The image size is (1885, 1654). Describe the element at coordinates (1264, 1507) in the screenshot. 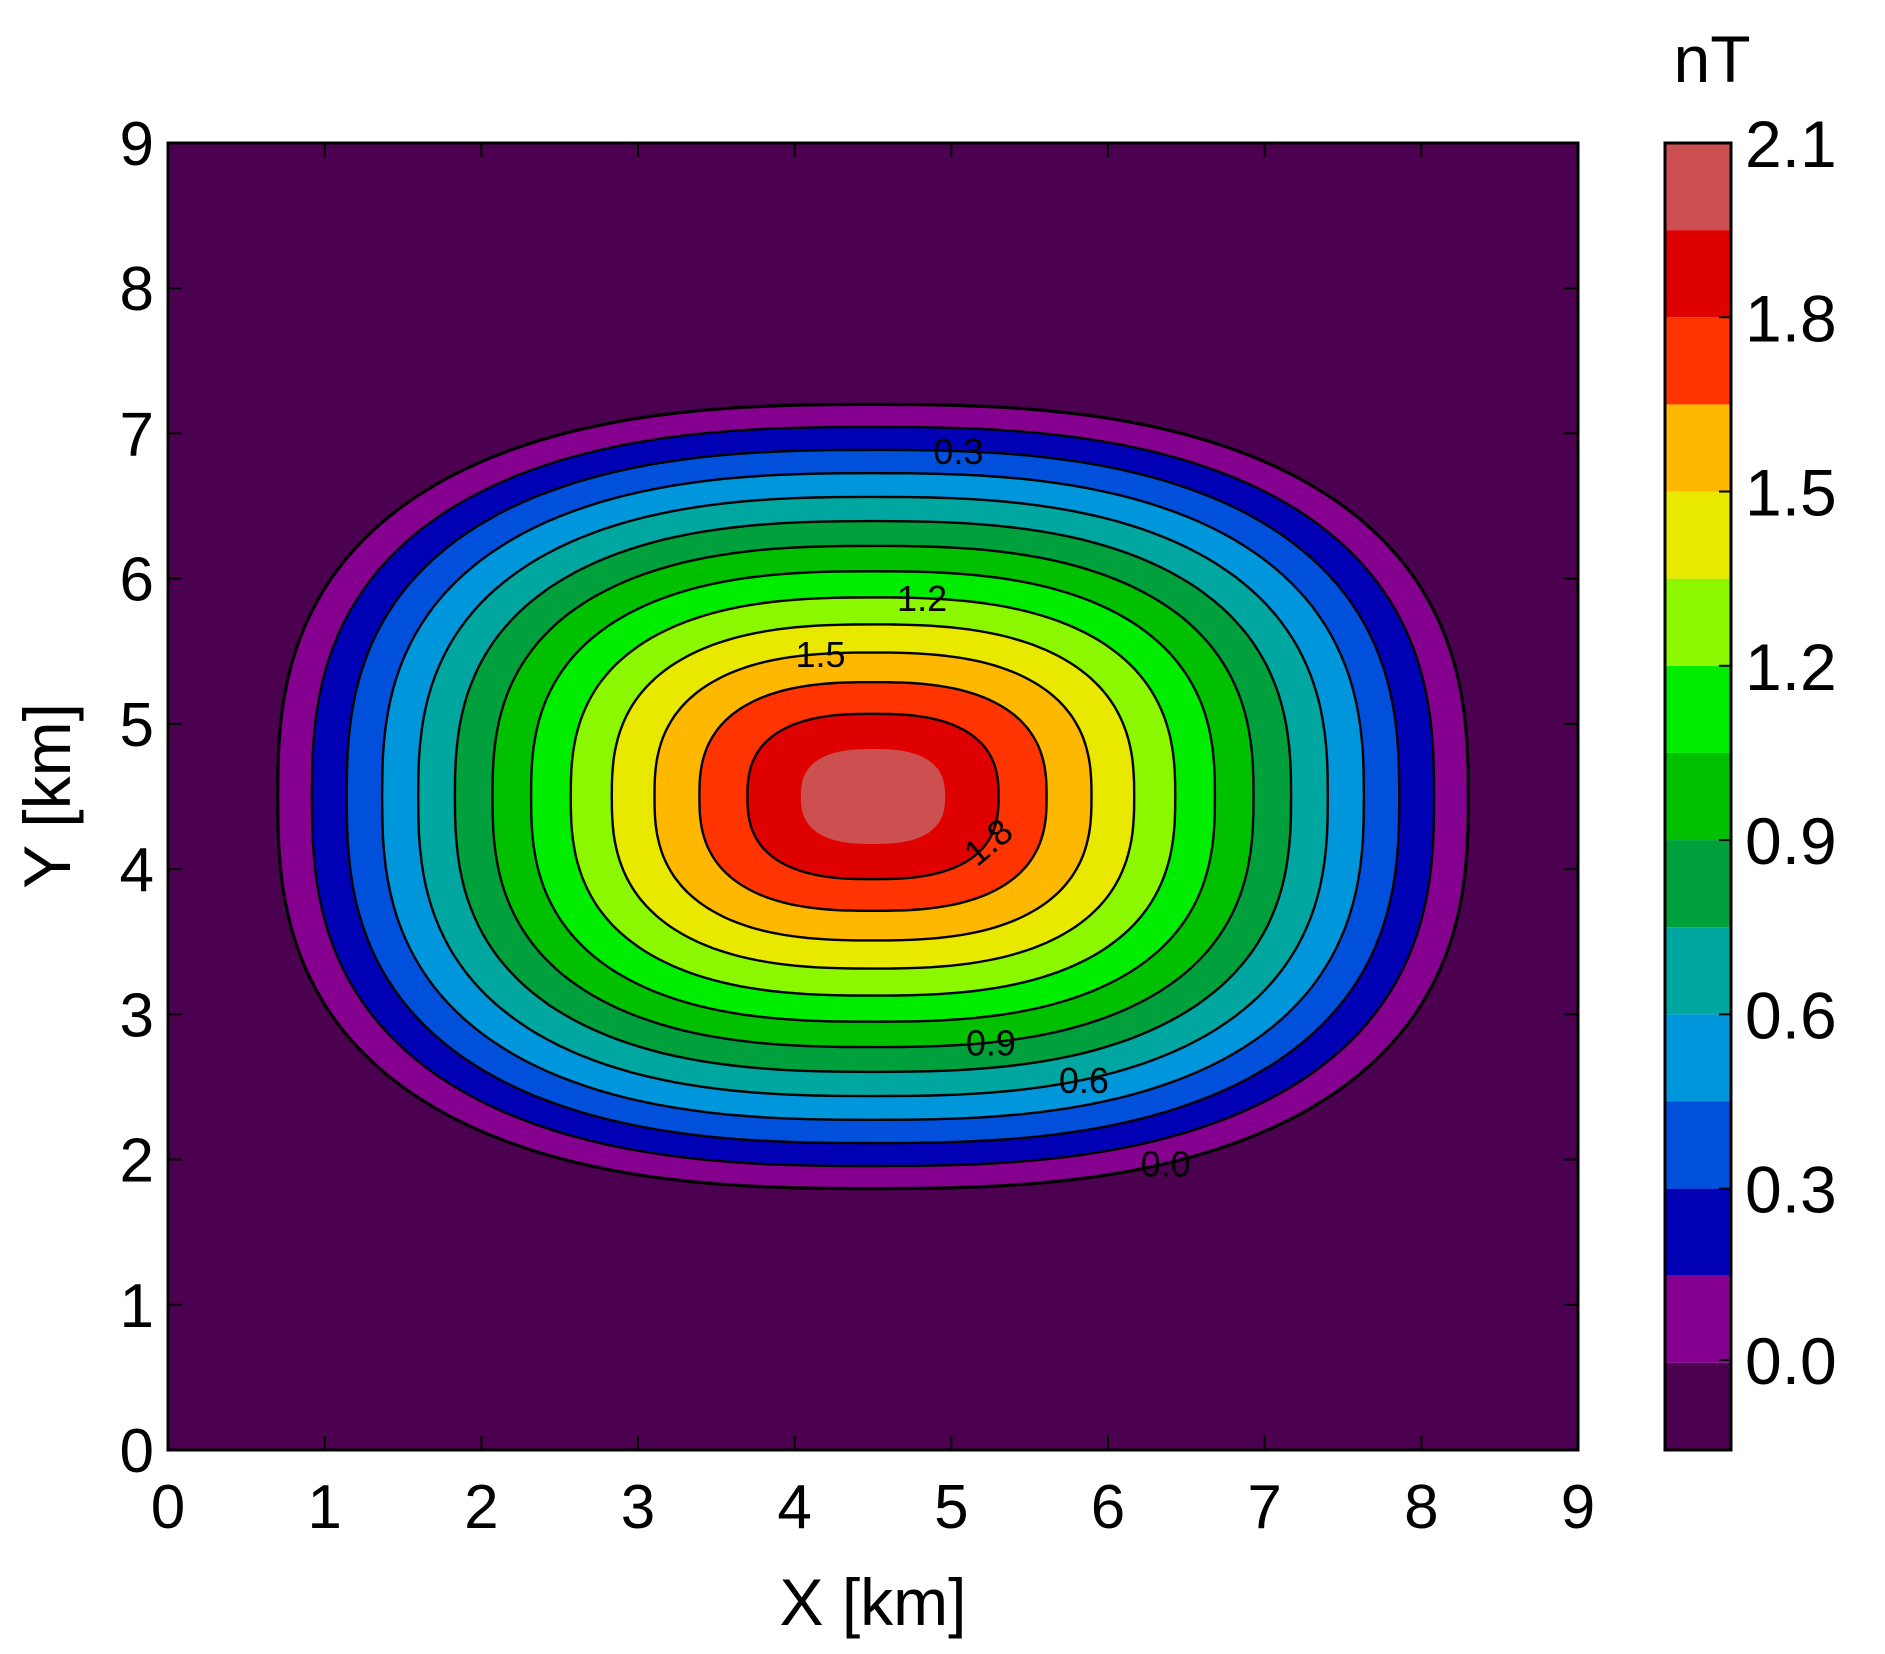

I see `x-tick-label: 7` at that location.